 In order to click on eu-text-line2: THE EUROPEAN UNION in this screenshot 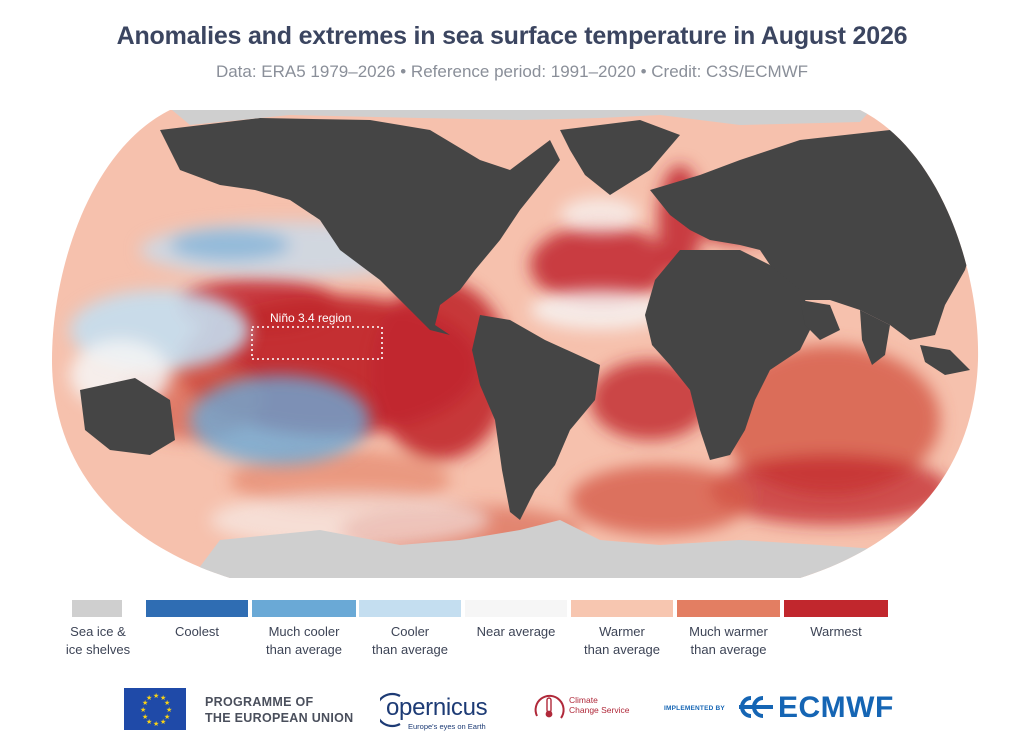, I will do `click(279, 718)`.